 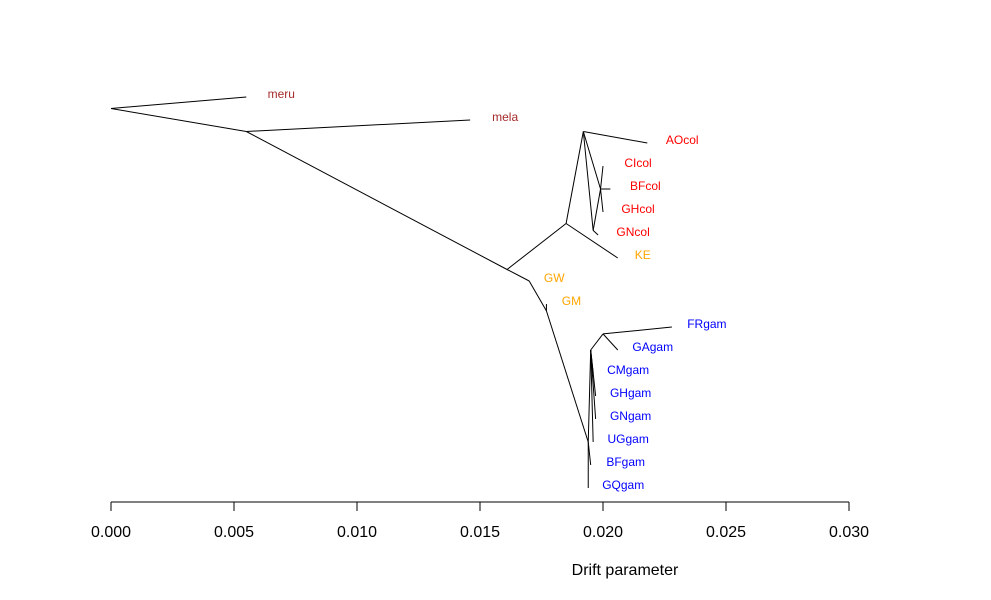 What do you see at coordinates (518, 275) in the screenshot?
I see `tree-edge-n2-n7` at bounding box center [518, 275].